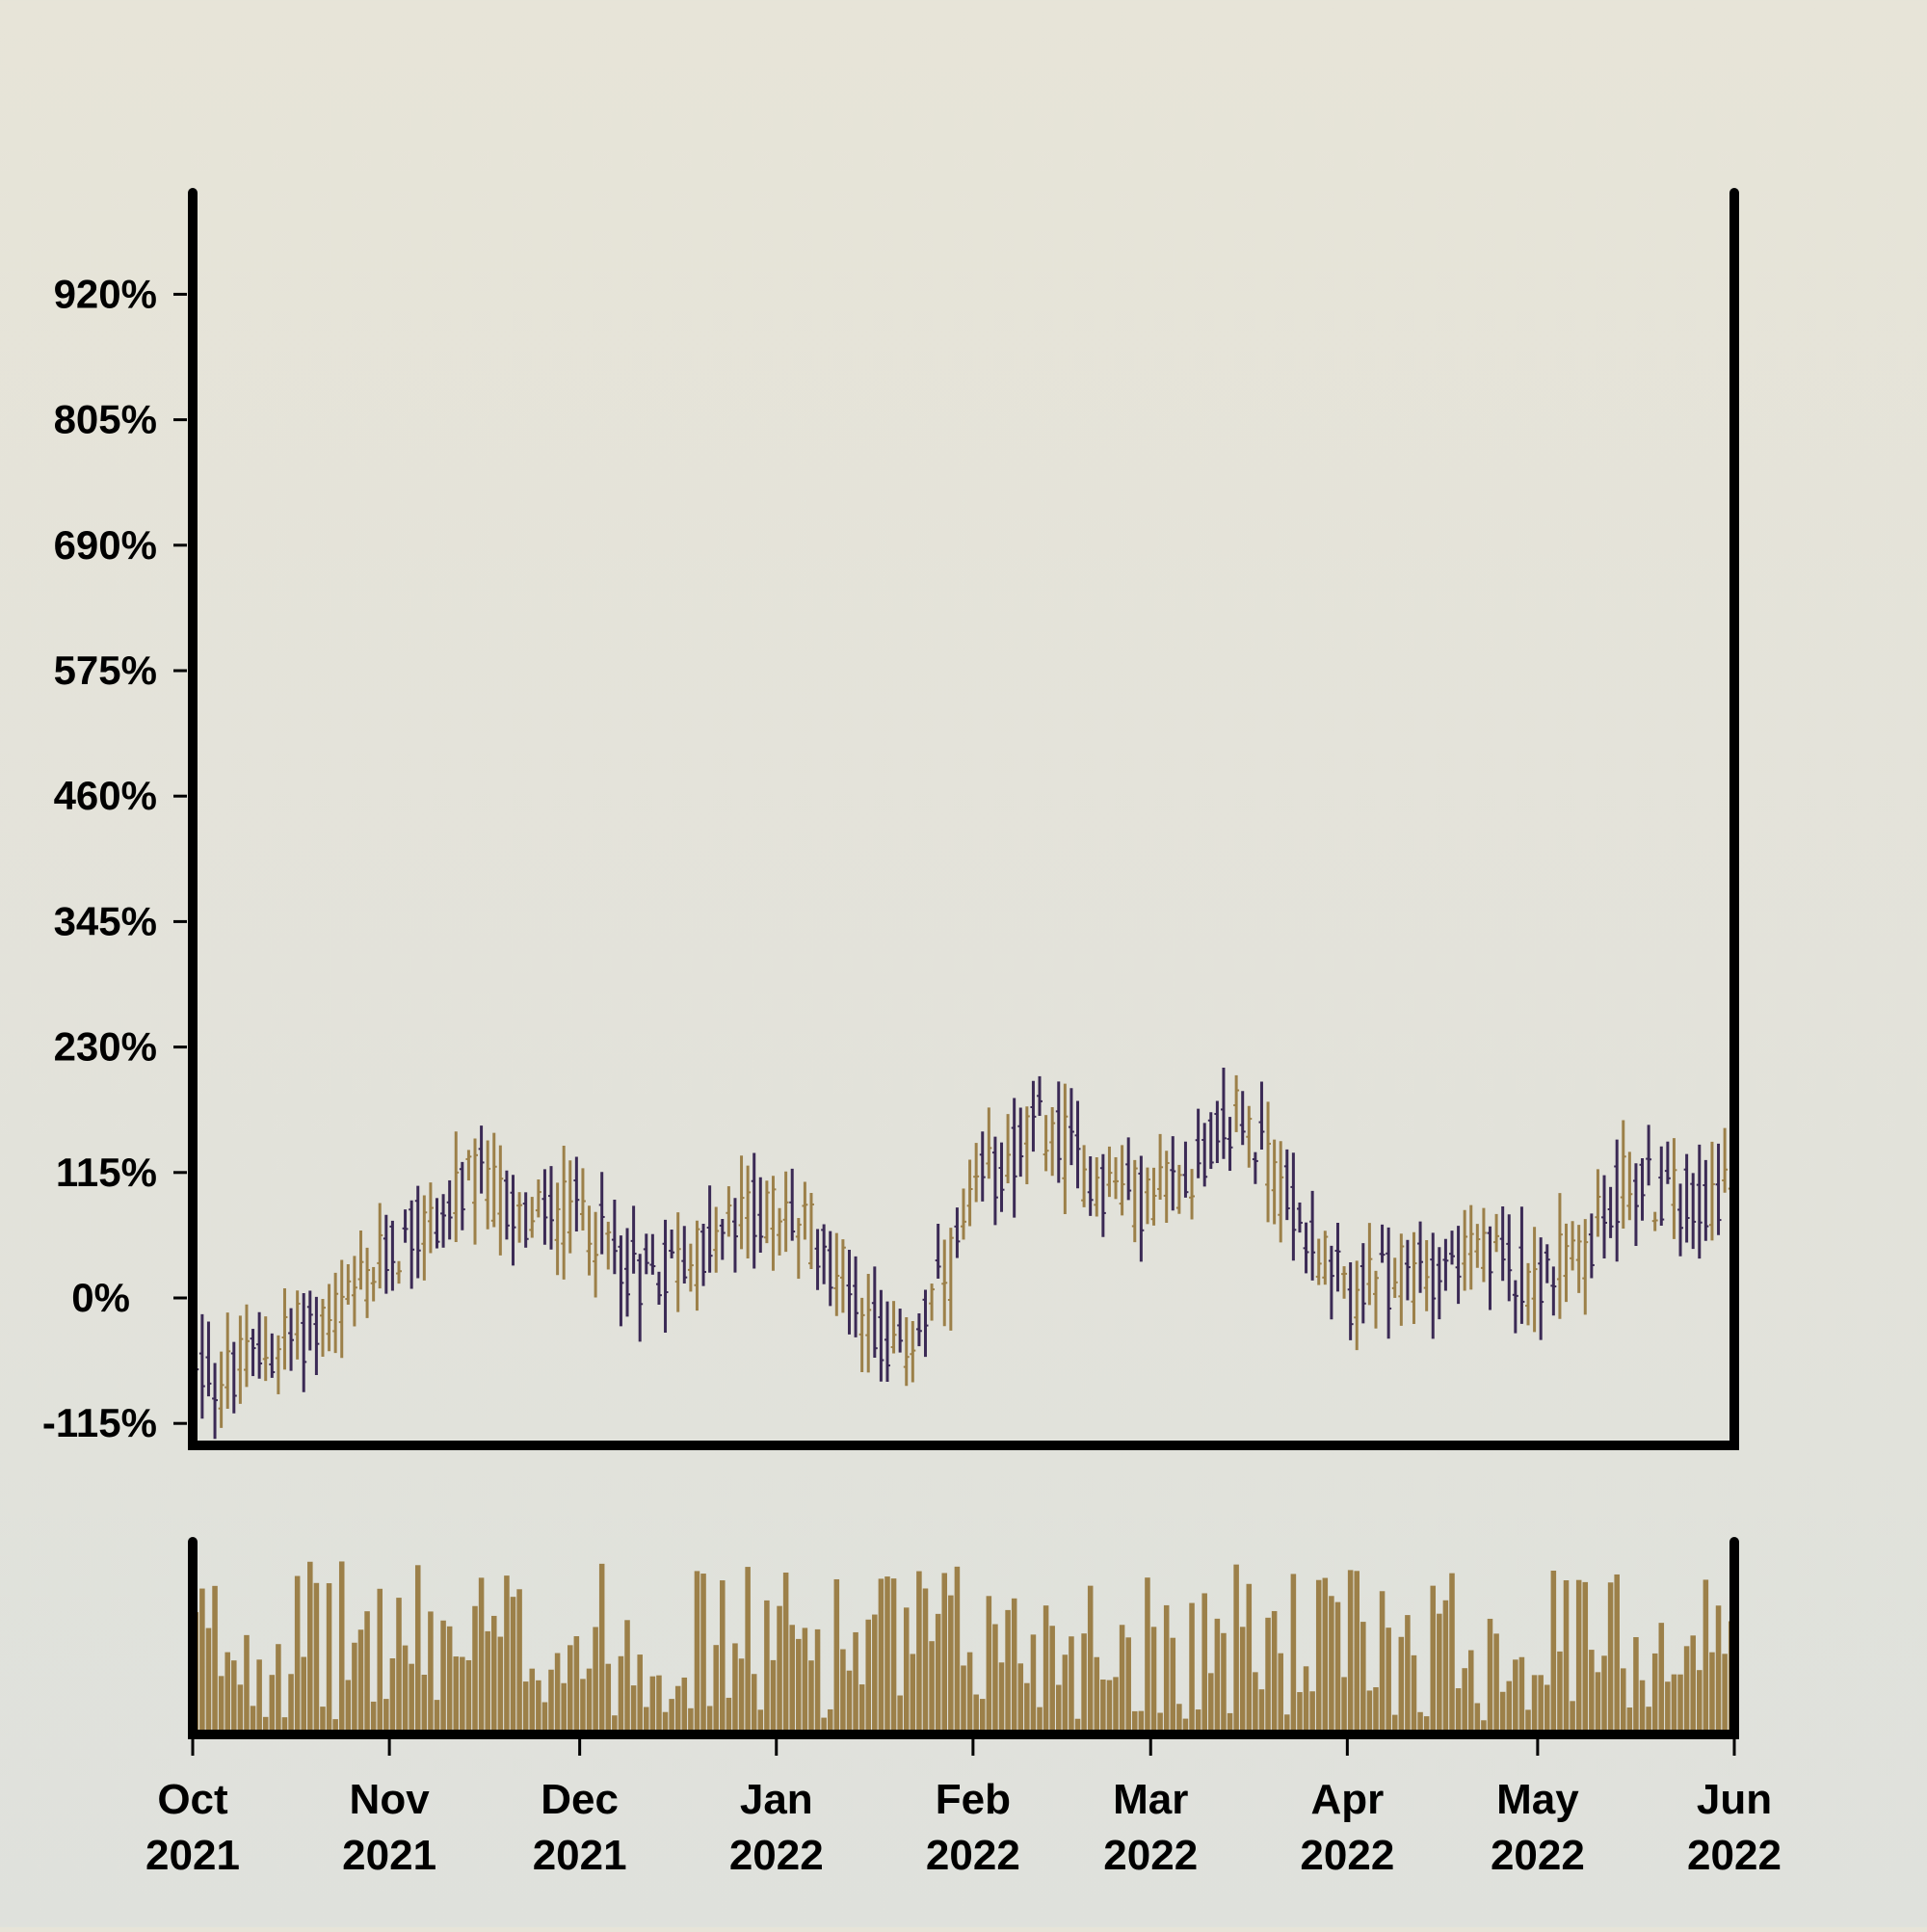 This screenshot has height=1932, width=1927. I want to click on y-axis: -115% 0% 115% 230% 345% 460% 575% 690% 805% 920%, so click(114, 858).